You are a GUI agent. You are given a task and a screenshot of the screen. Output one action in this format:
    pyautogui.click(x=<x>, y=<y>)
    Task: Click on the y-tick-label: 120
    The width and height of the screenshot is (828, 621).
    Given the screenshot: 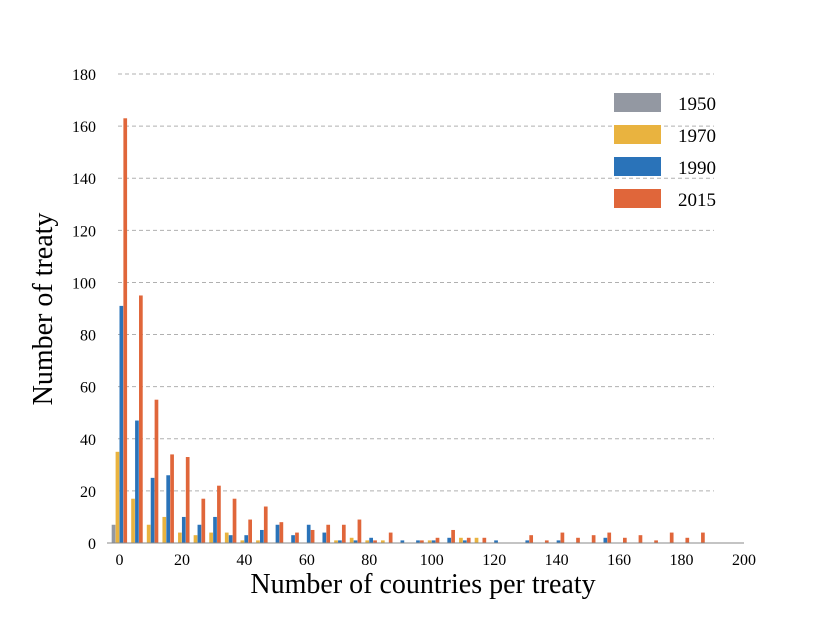 What is the action you would take?
    pyautogui.click(x=84, y=231)
    